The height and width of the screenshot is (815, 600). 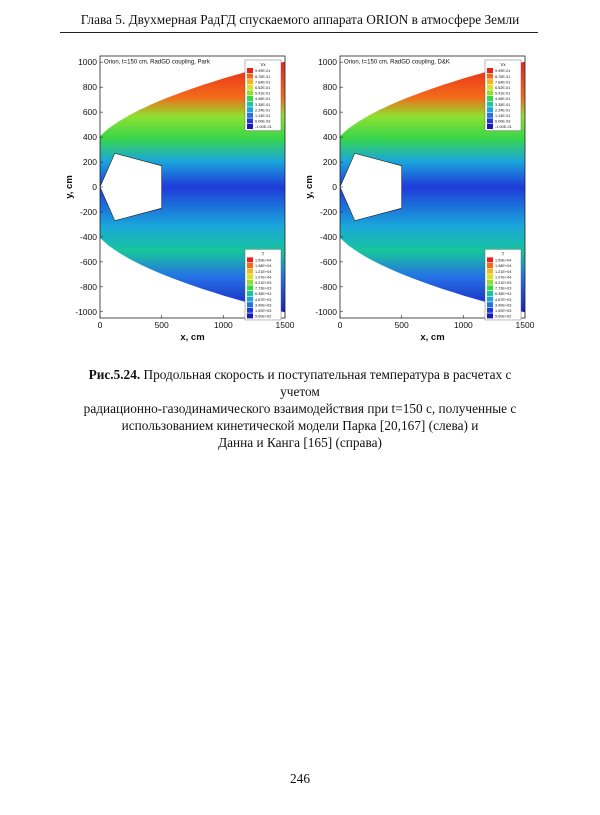 I want to click on plot-title: Orion, t=150 cm, RadGD coupling, D&K, so click(x=397, y=63).